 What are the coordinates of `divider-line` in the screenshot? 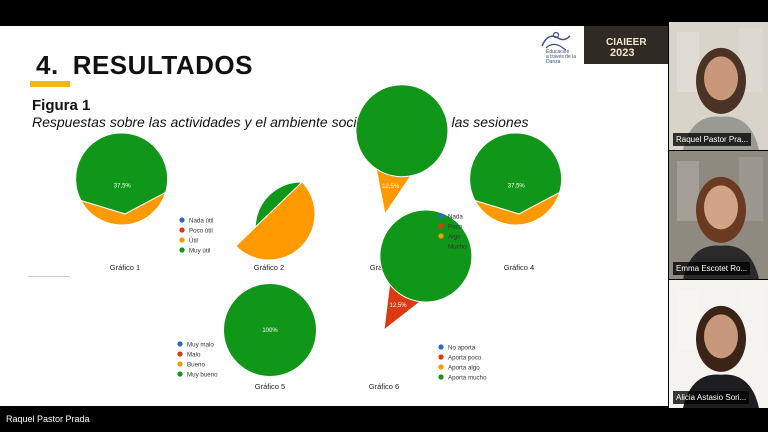 It's located at (49, 276).